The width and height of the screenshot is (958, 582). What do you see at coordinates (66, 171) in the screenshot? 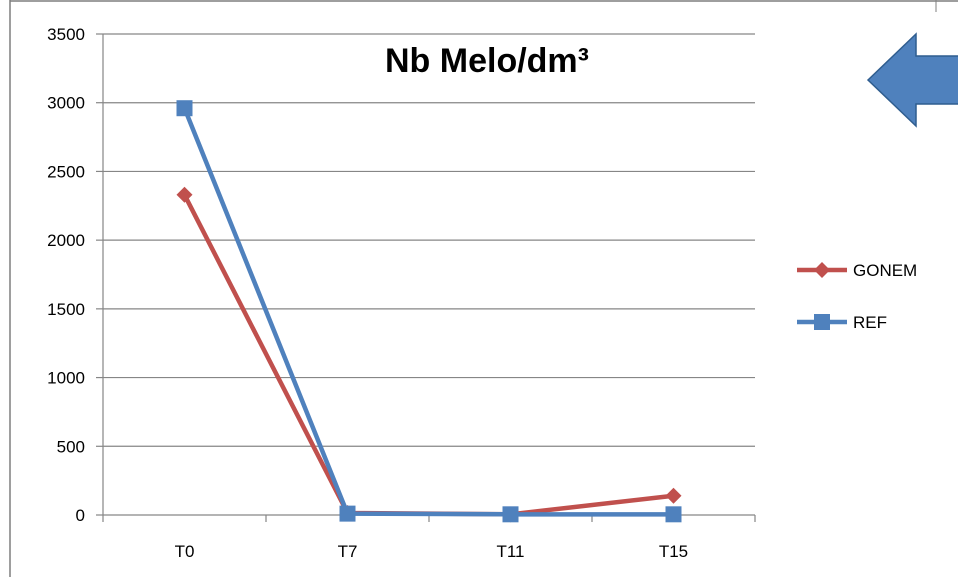
I see `y-tick-label: 2500` at bounding box center [66, 171].